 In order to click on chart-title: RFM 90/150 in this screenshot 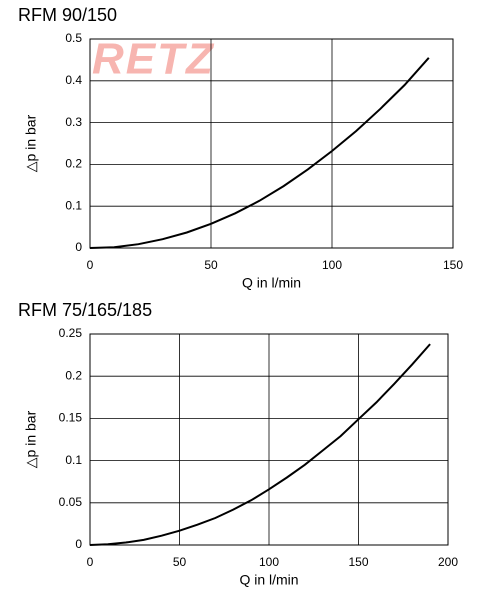, I will do `click(67, 15)`.